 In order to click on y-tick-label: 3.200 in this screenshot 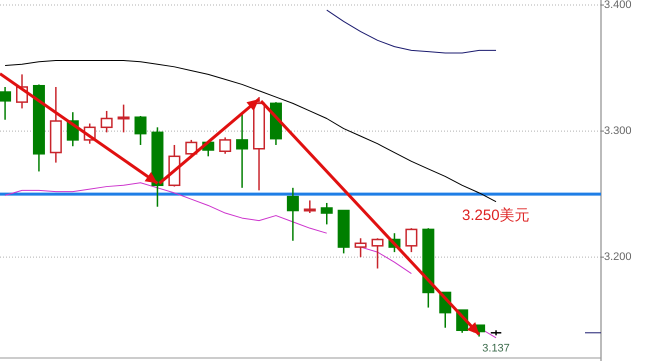, I will do `click(618, 257)`.